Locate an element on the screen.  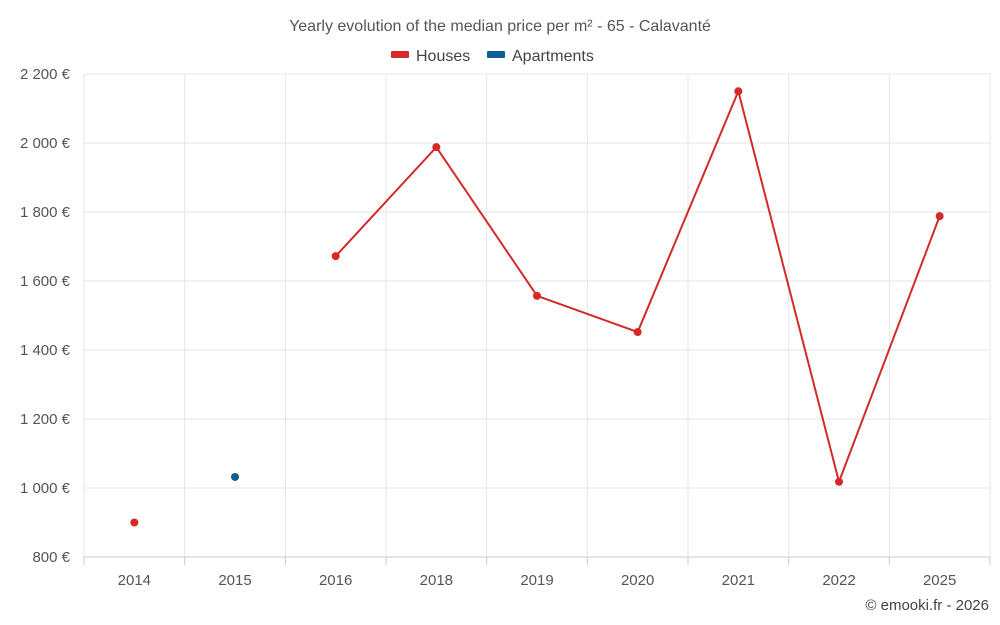
y-tick-label: 1 000 € is located at coordinates (45, 488).